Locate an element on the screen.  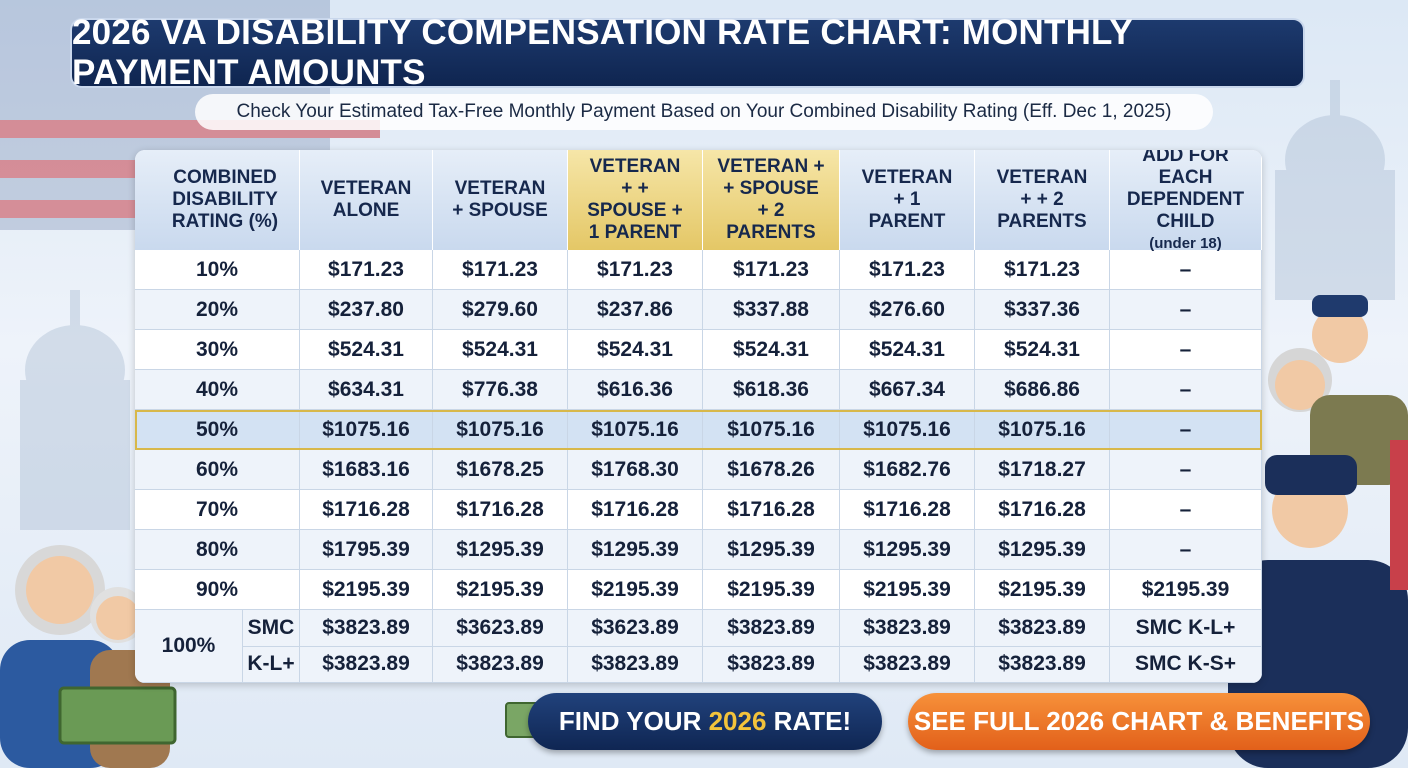
rating-cell: 20% is located at coordinates (217, 310).